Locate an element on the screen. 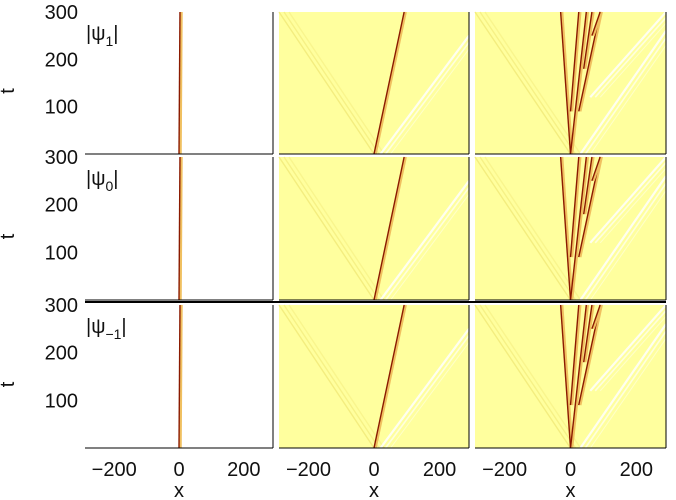  x-tick-label: −200 is located at coordinates (308, 470).